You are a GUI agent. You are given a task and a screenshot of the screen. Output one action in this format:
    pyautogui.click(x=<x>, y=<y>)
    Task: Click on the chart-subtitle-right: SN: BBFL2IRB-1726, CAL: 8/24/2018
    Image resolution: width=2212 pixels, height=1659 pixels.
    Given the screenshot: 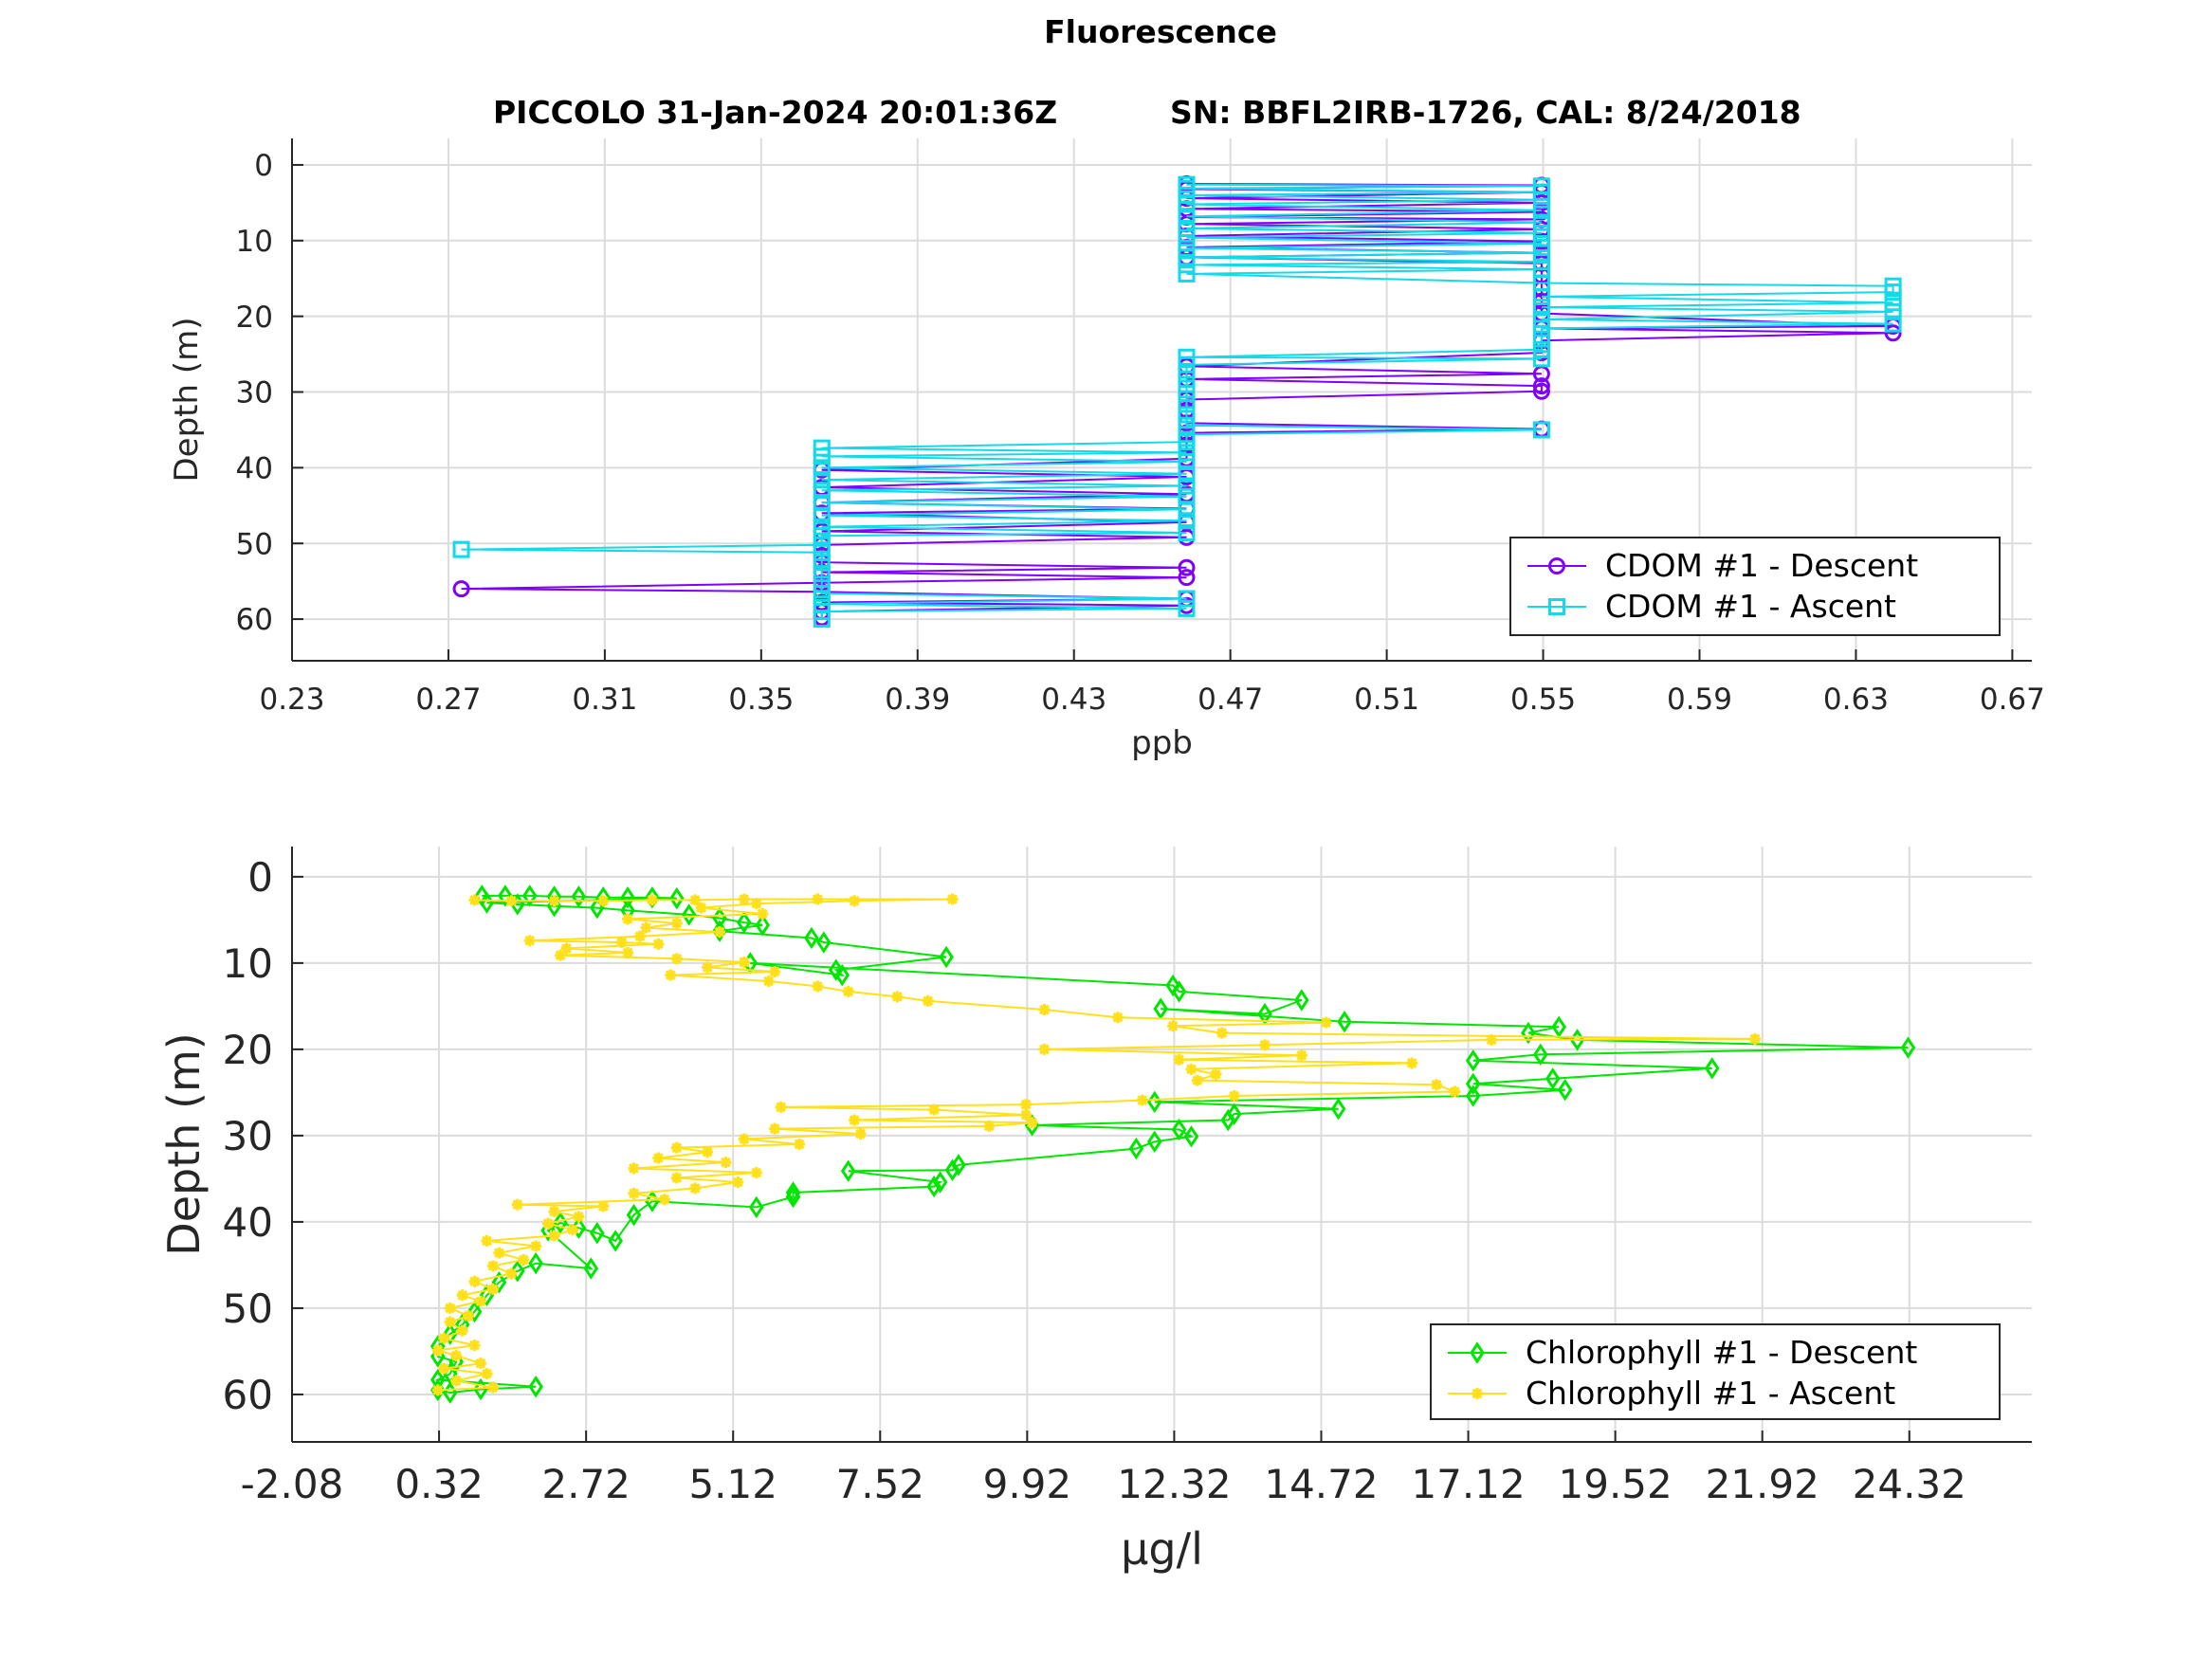 What is the action you would take?
    pyautogui.click(x=1485, y=112)
    